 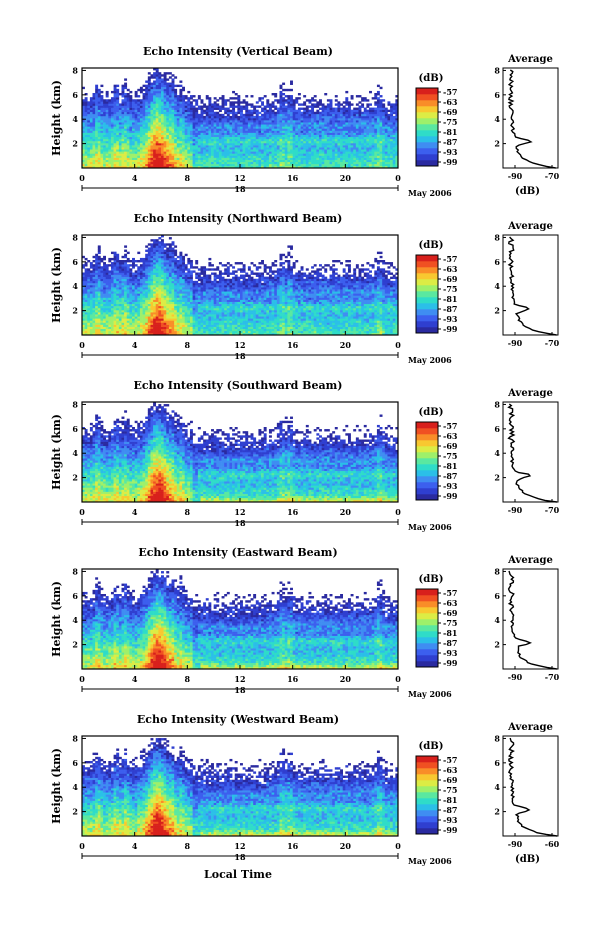 What do you see at coordinates (450, 122) in the screenshot?
I see `colorbar-tick-label: -75` at bounding box center [450, 122].